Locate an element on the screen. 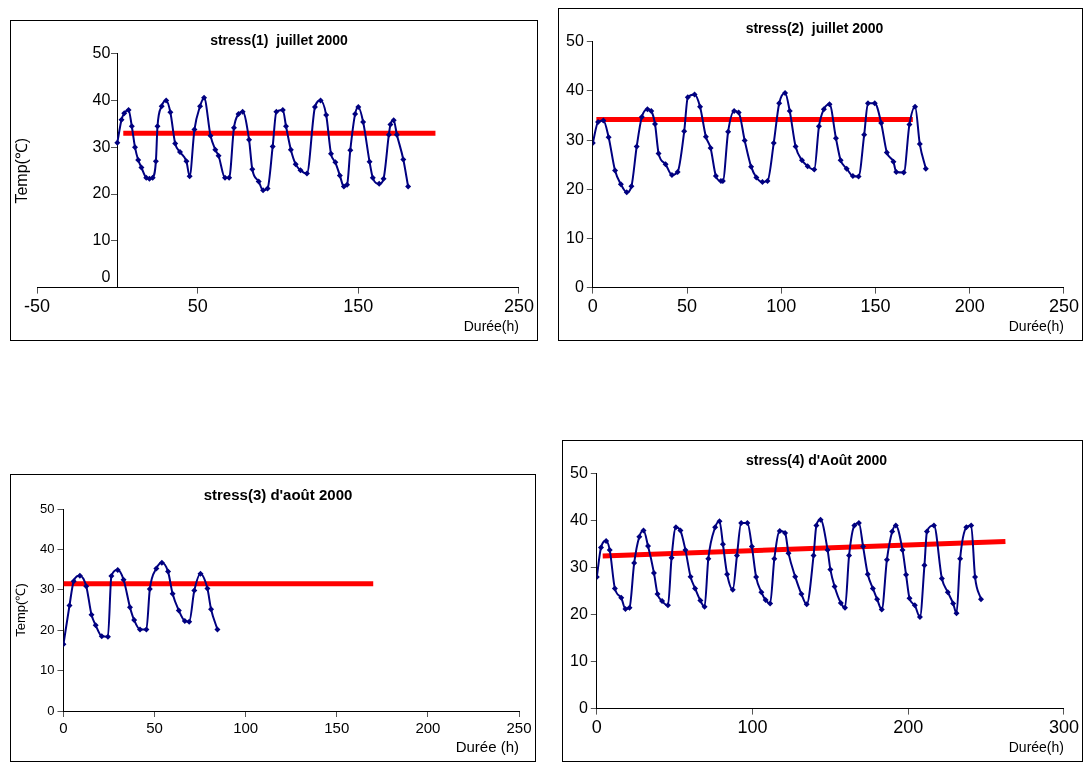  x-tick-label: -50 is located at coordinates (37, 306).